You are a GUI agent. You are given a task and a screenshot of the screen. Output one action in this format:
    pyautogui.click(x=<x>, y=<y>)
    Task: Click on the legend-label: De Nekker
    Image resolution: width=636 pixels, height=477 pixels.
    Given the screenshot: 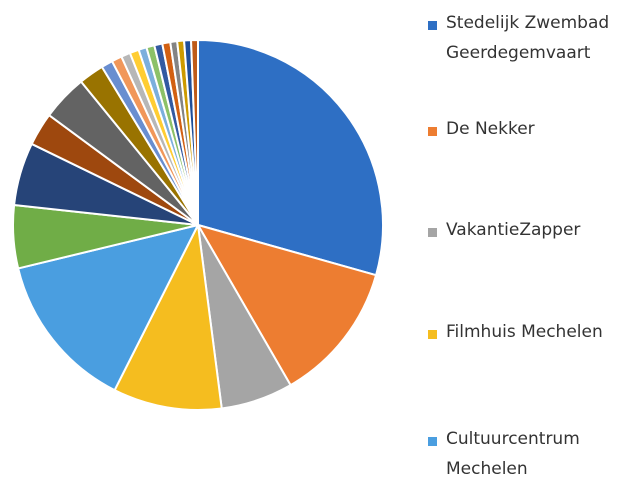 What is the action you would take?
    pyautogui.click(x=490, y=129)
    